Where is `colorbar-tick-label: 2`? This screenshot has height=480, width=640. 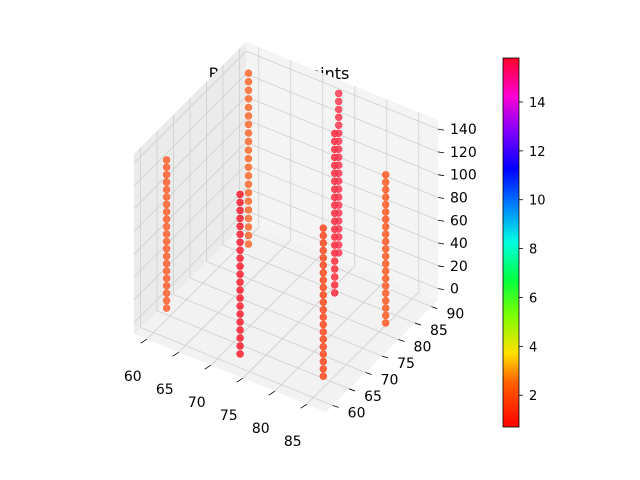
colorbar-tick-label: 2 is located at coordinates (533, 396).